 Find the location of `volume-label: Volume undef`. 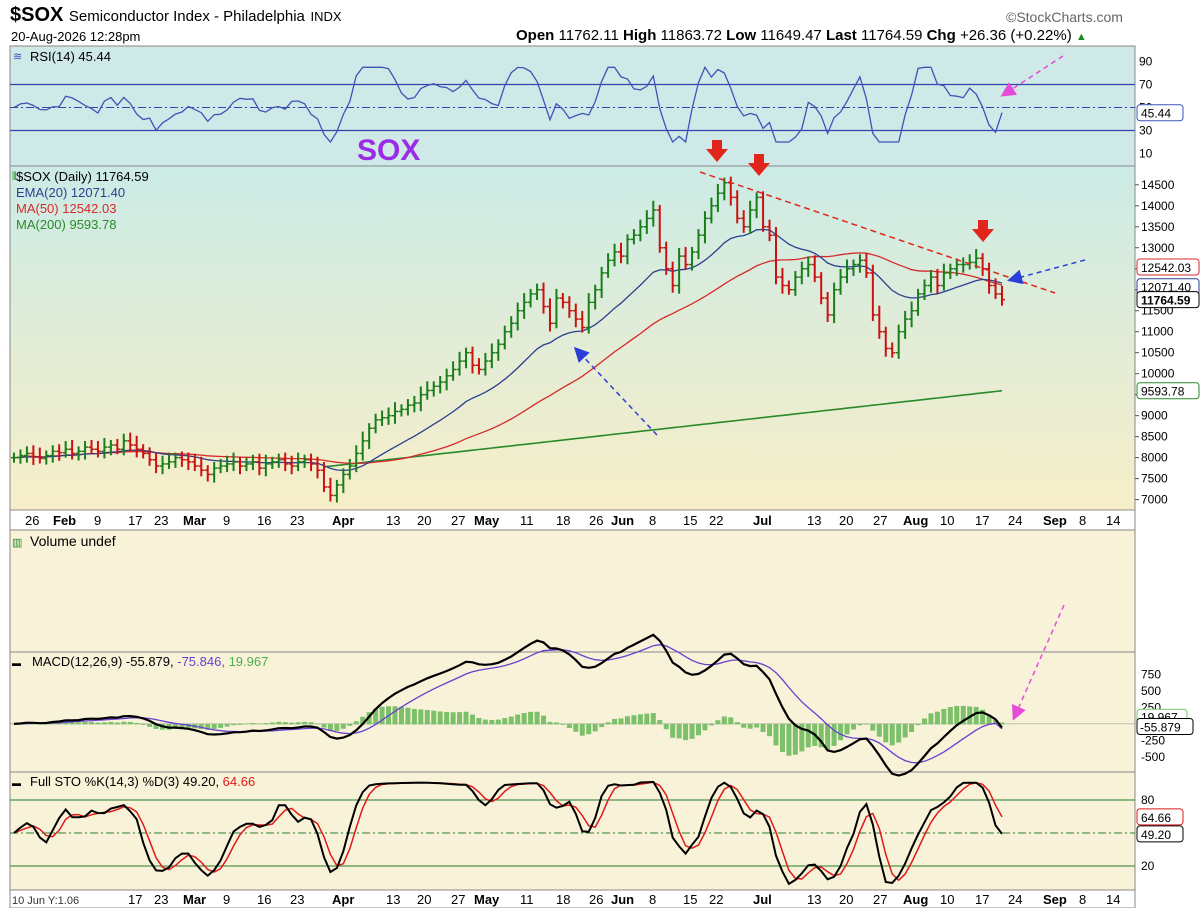

volume-label: Volume undef is located at coordinates (73, 541).